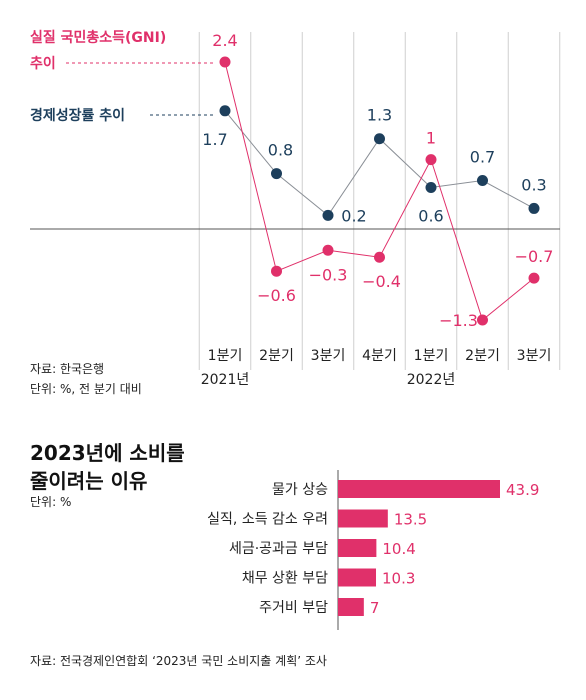 This screenshot has height=700, width=586. What do you see at coordinates (278, 549) in the screenshot?
I see `bar-category-label: 세금·공과금 부담` at bounding box center [278, 549].